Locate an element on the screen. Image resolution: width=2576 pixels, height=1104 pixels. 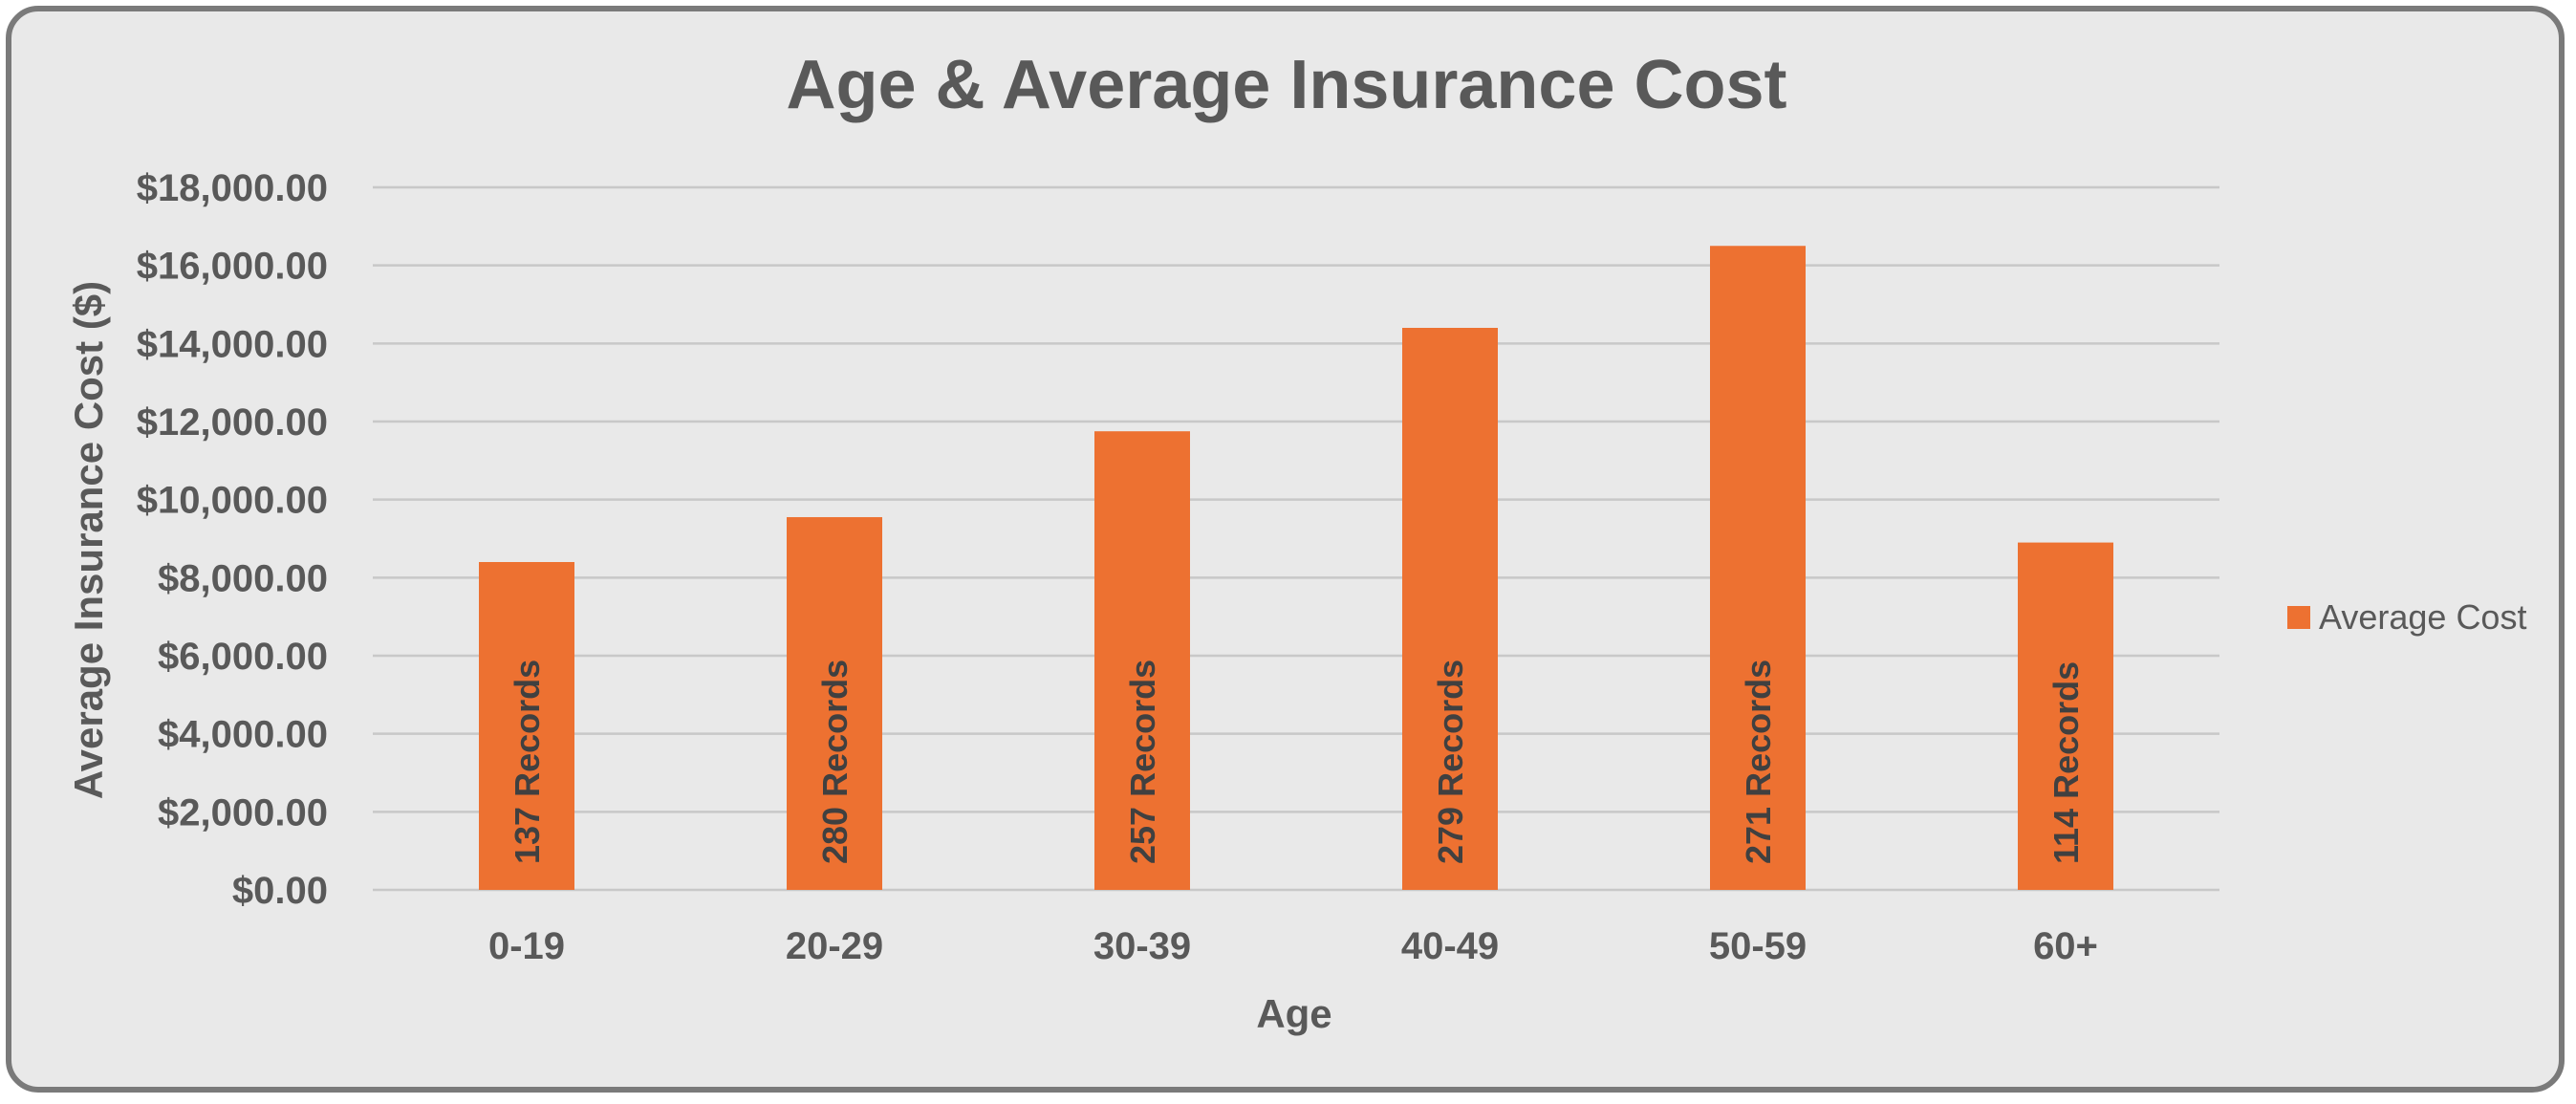
x-tick-label: 60+ is located at coordinates (2065, 946).